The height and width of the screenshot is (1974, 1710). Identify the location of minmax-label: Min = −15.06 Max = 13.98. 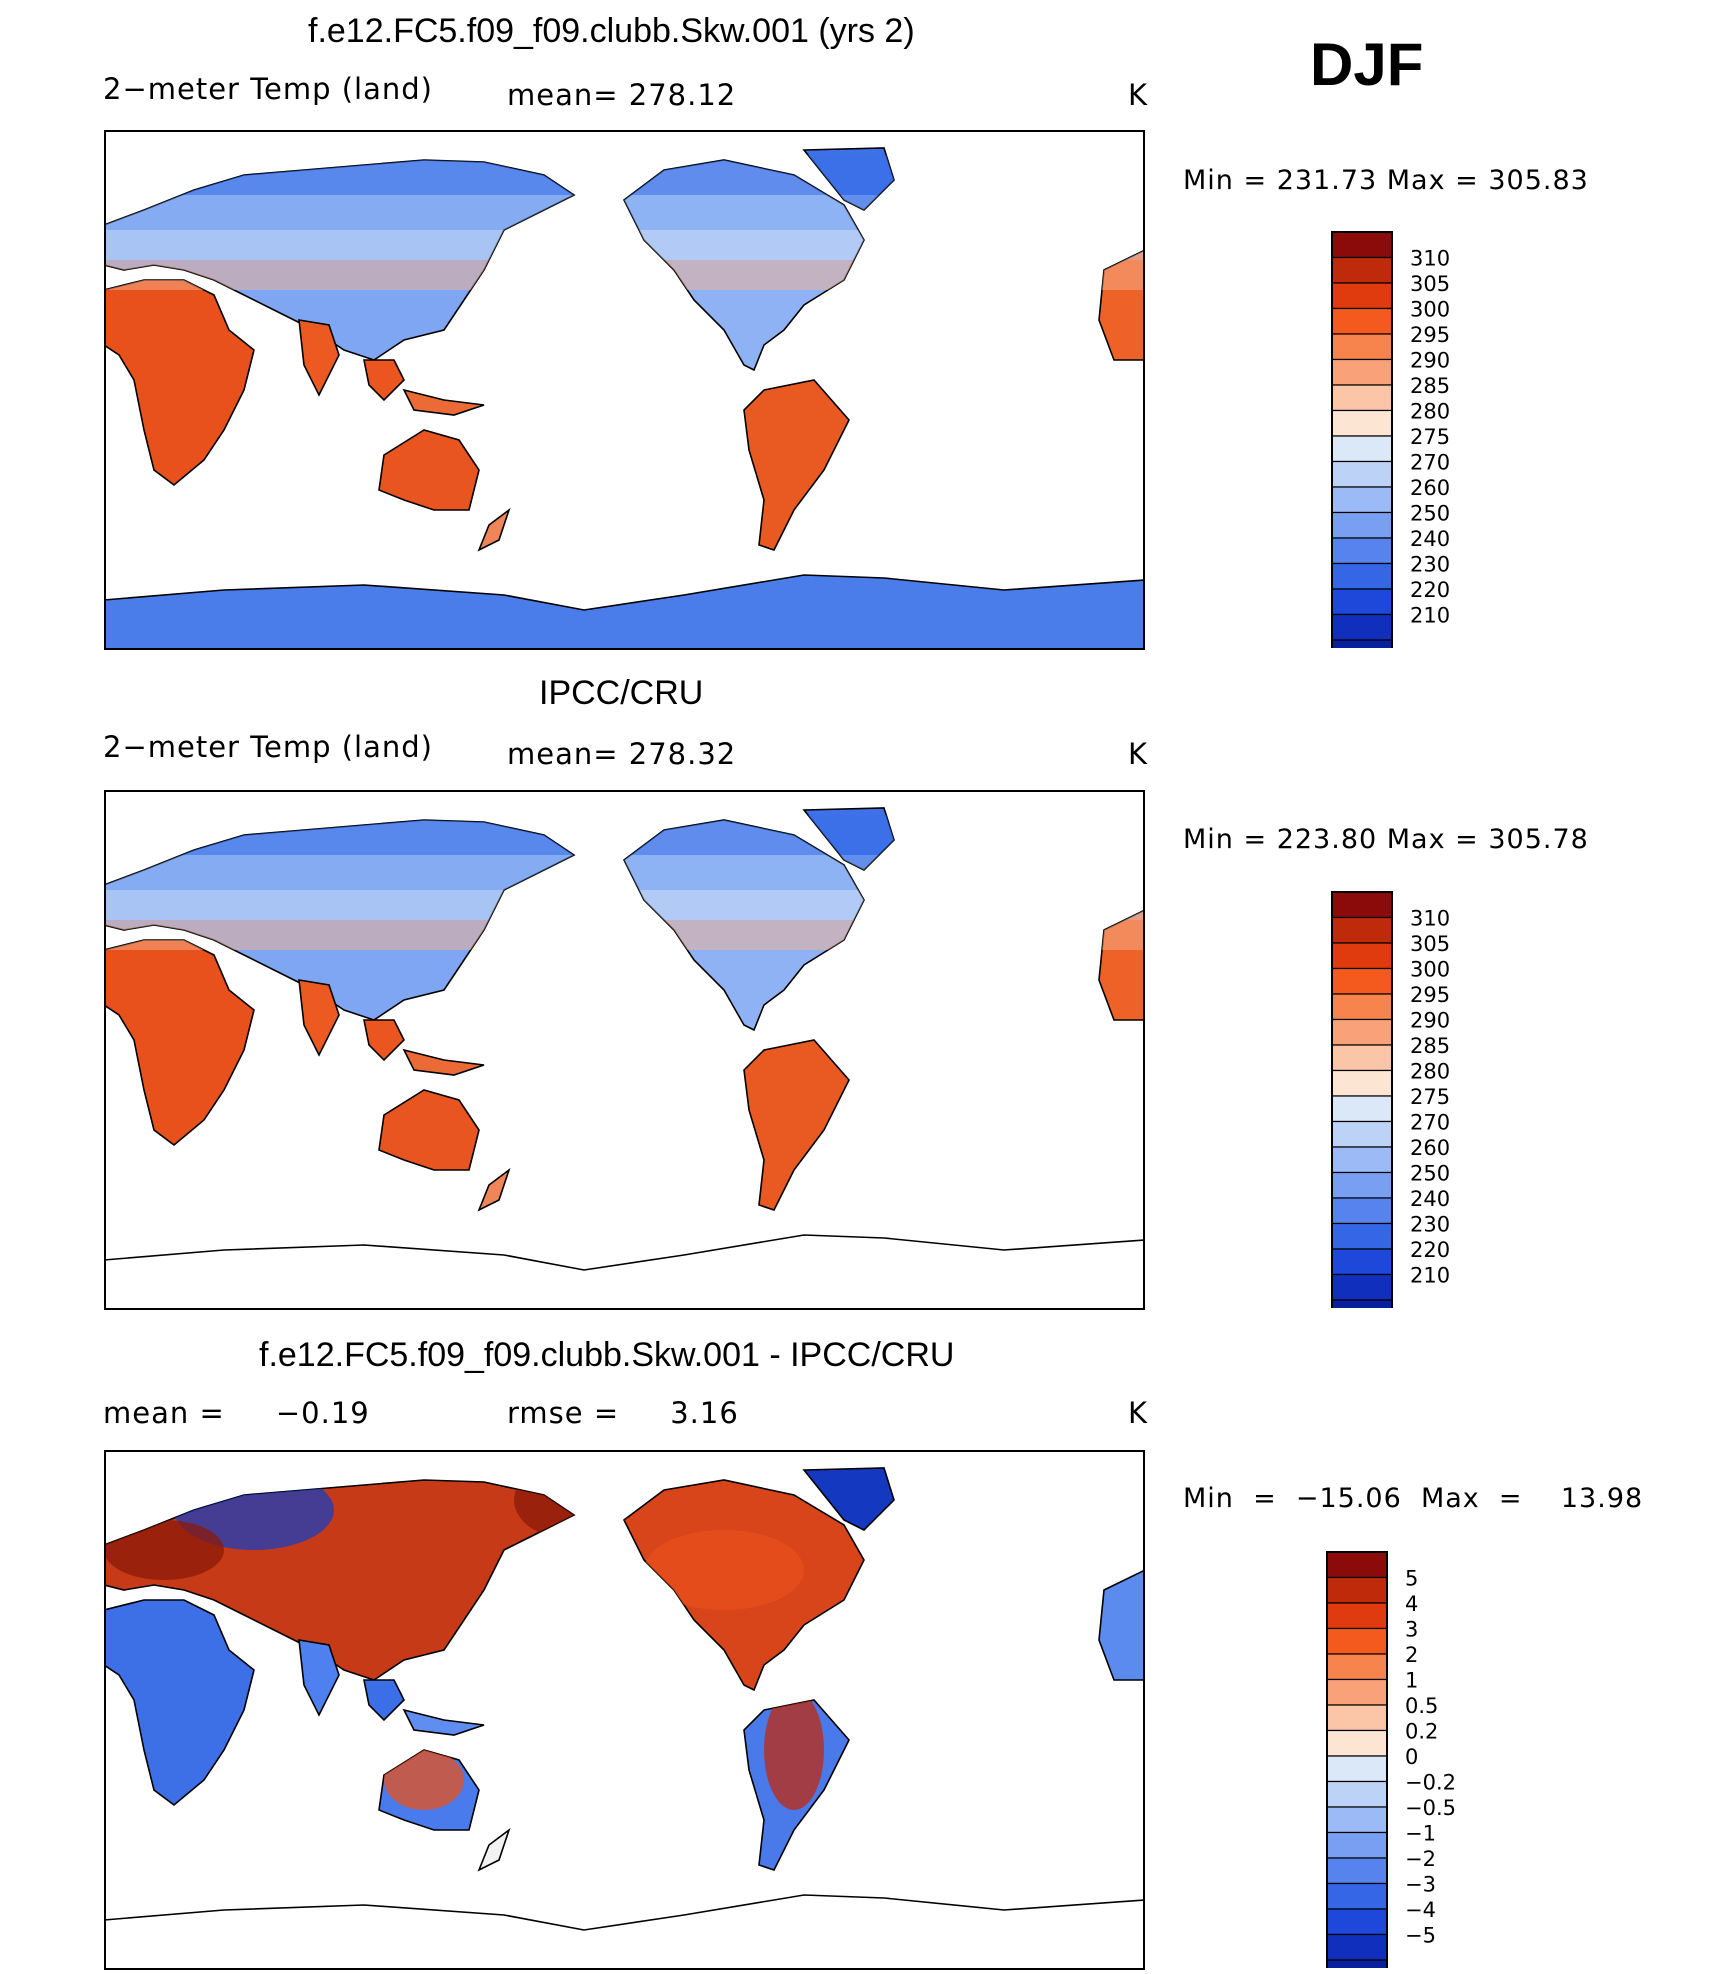
(1413, 1498).